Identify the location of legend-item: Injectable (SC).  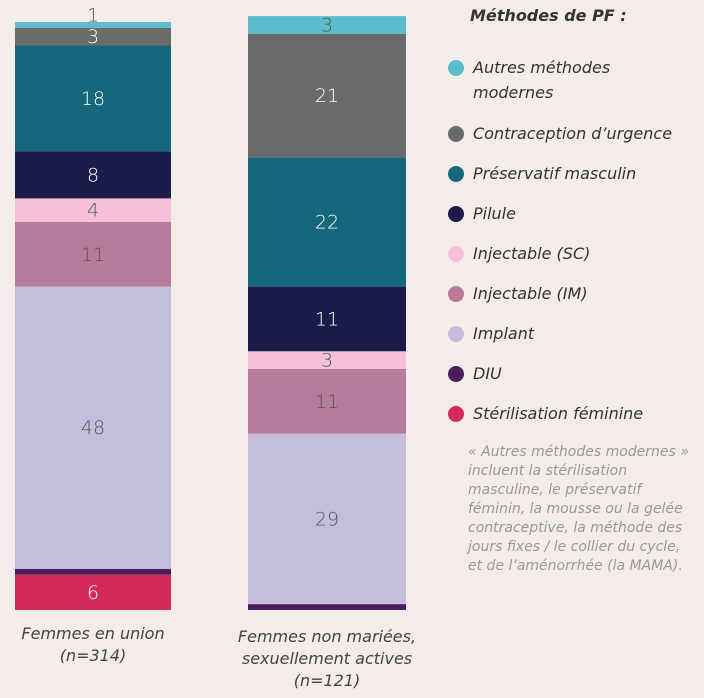
(573, 253).